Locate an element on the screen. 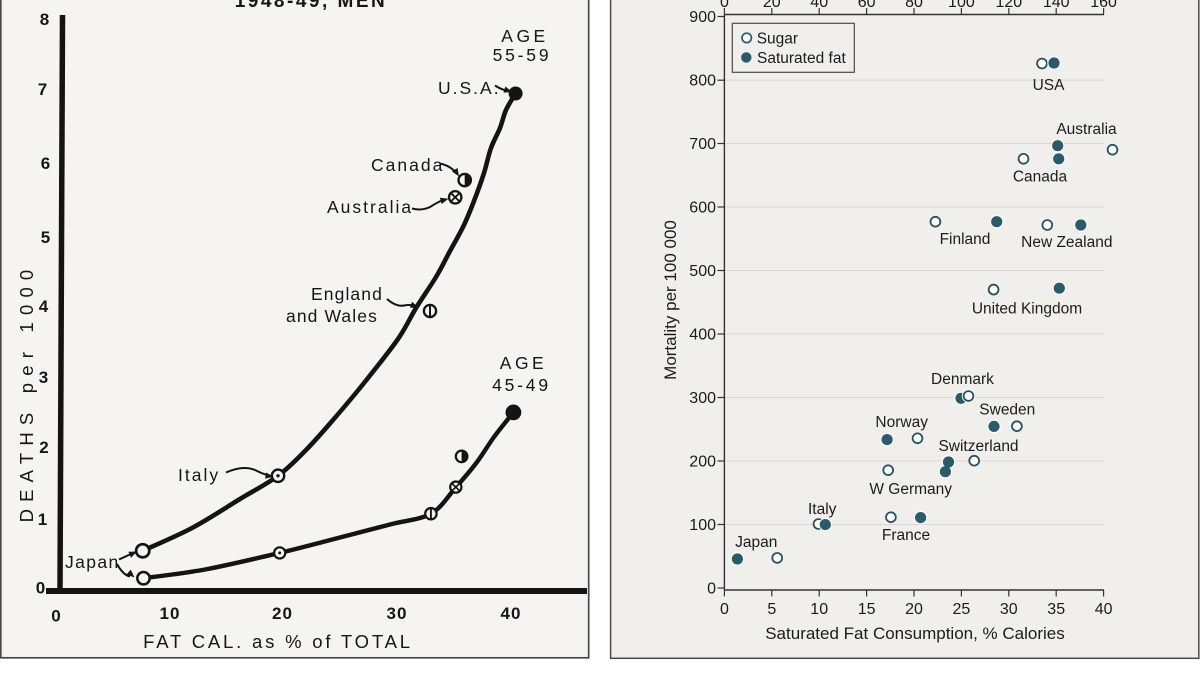 This screenshot has height=675, width=1200. svg-text: 4 is located at coordinates (44, 306).